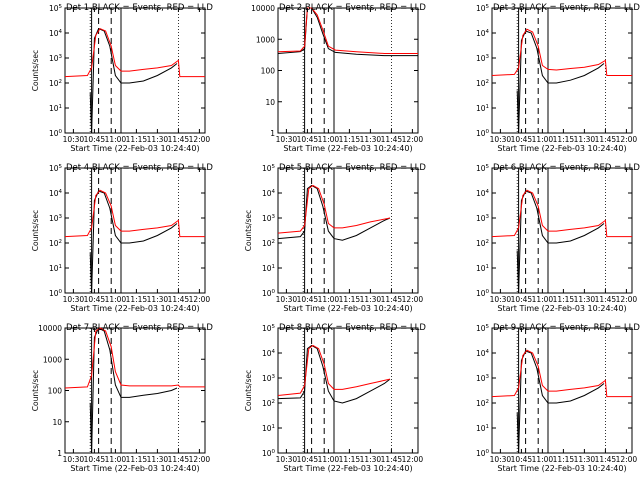  Describe the element at coordinates (352, 8) in the screenshot. I see `panel-title: Det 2 BLACK = Events, RED = LLD` at that location.